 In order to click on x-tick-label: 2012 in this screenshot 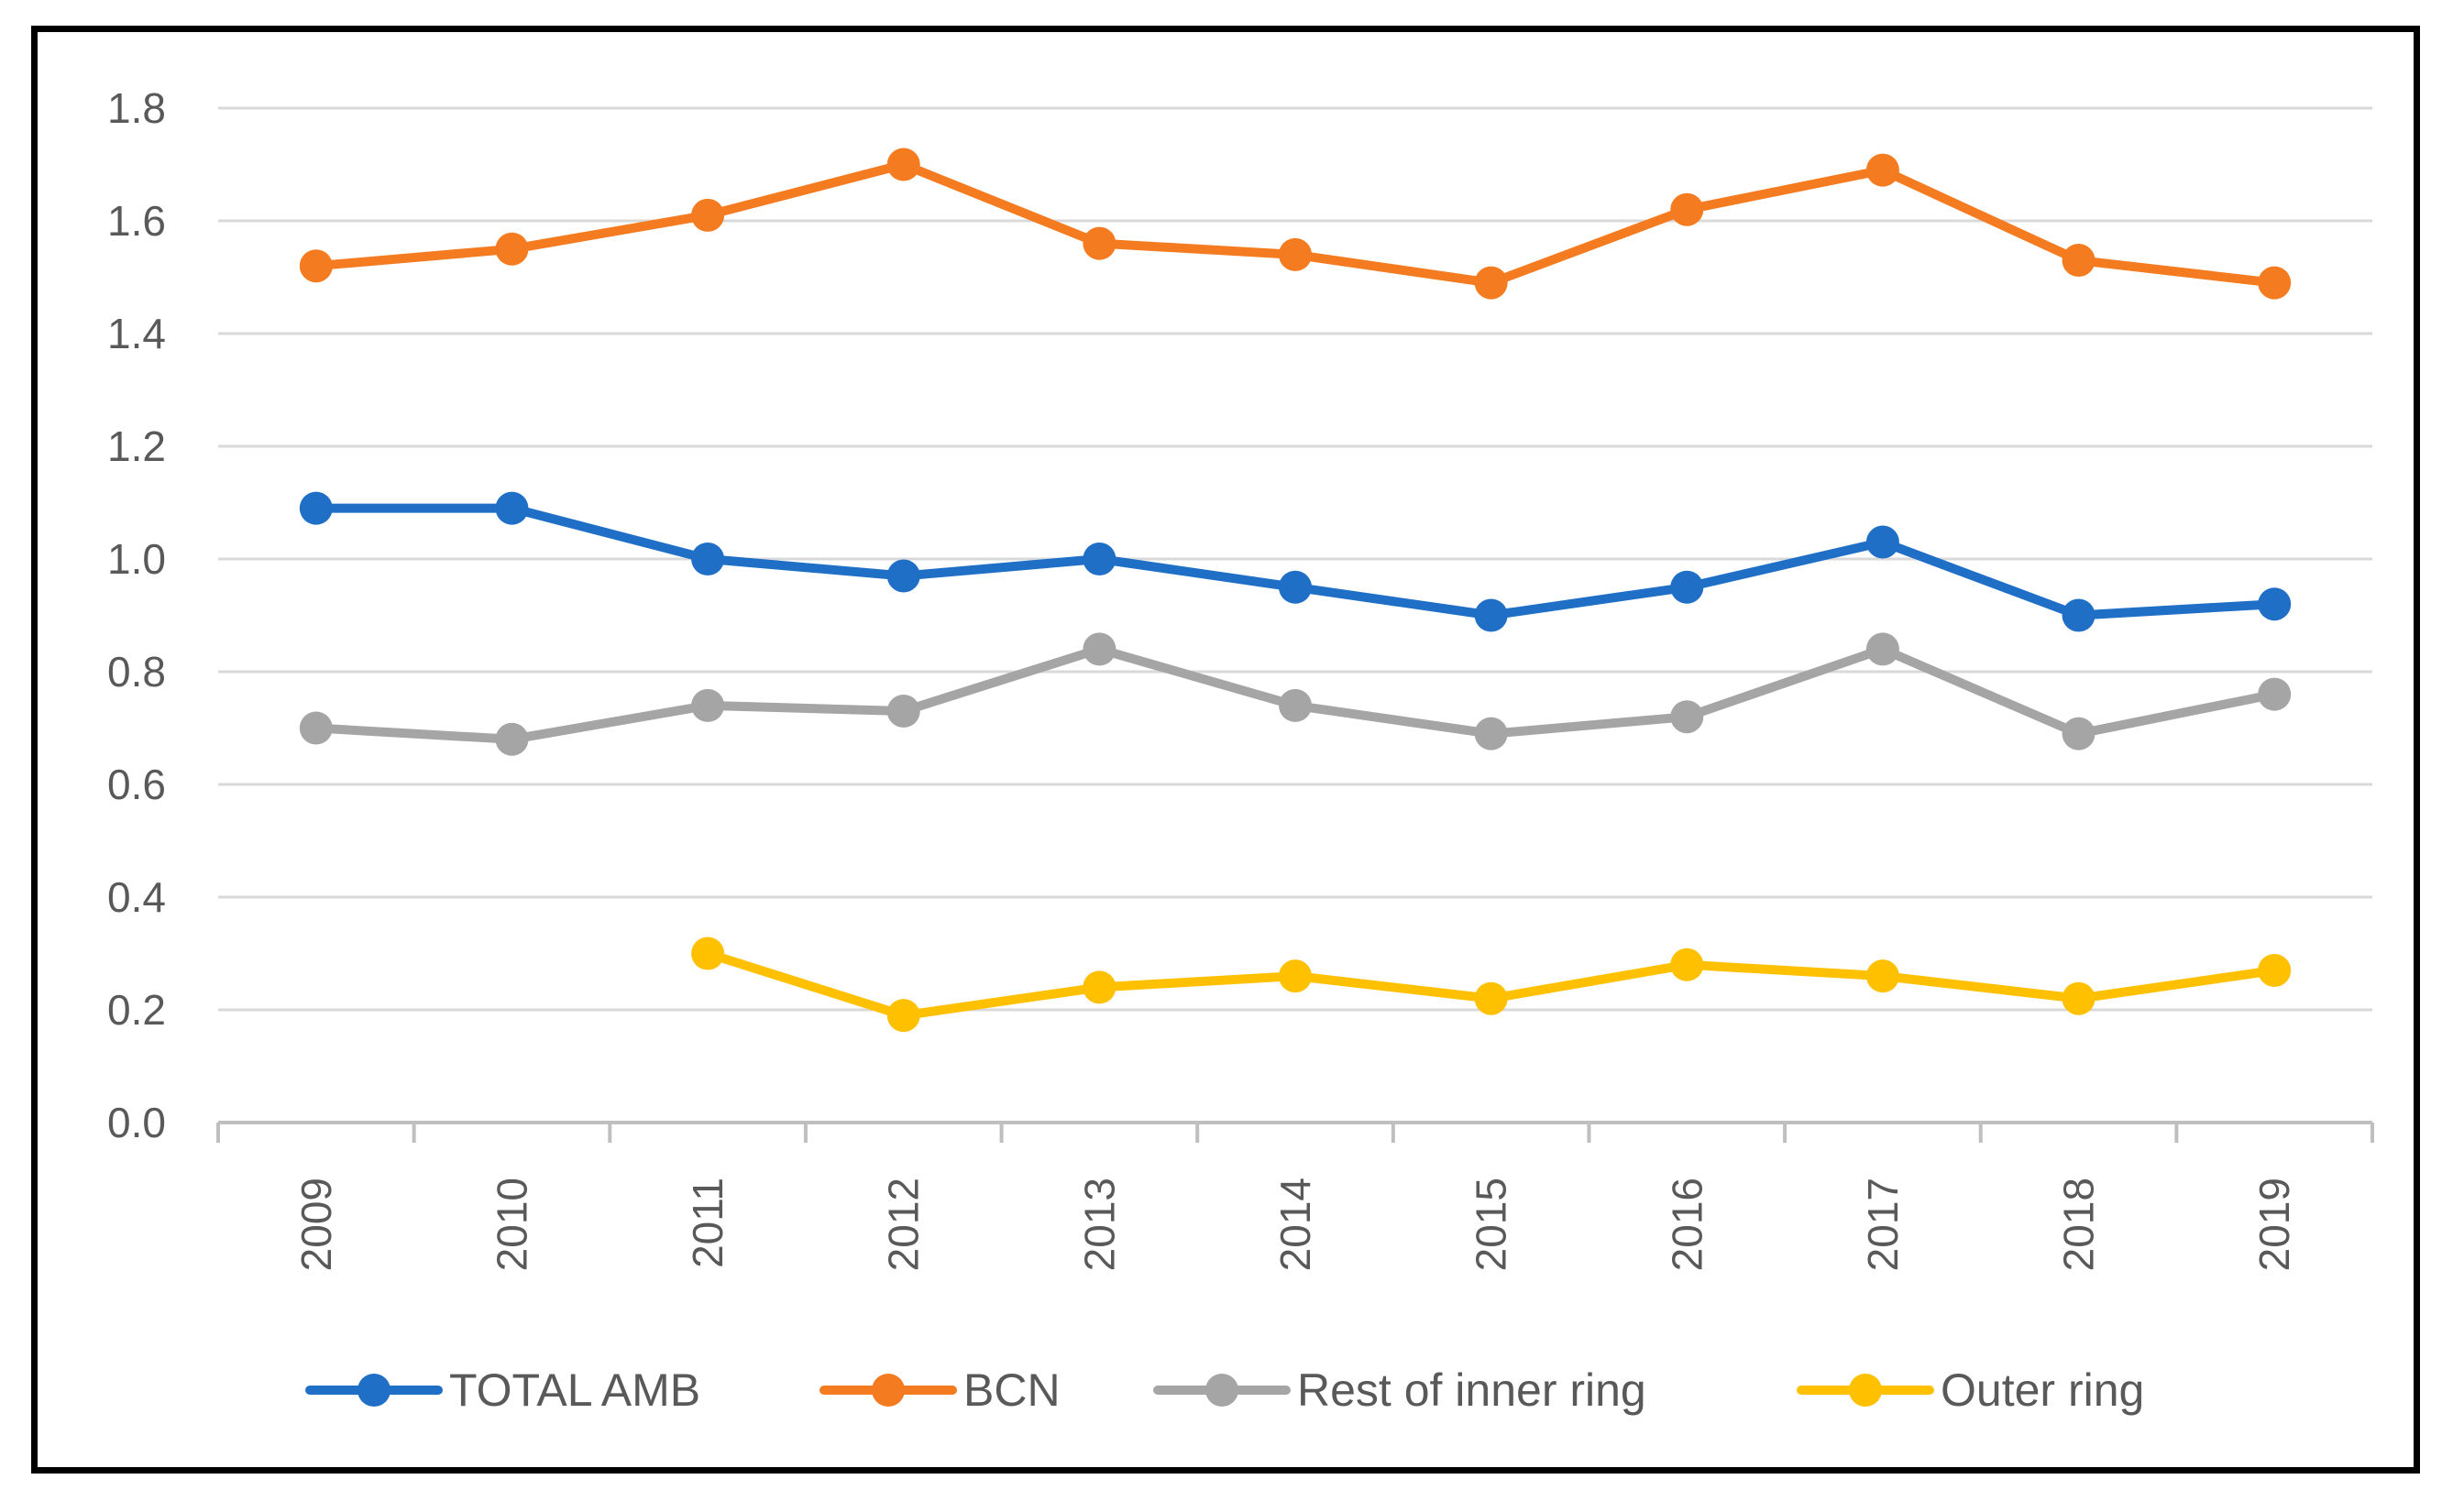, I will do `click(904, 1224)`.